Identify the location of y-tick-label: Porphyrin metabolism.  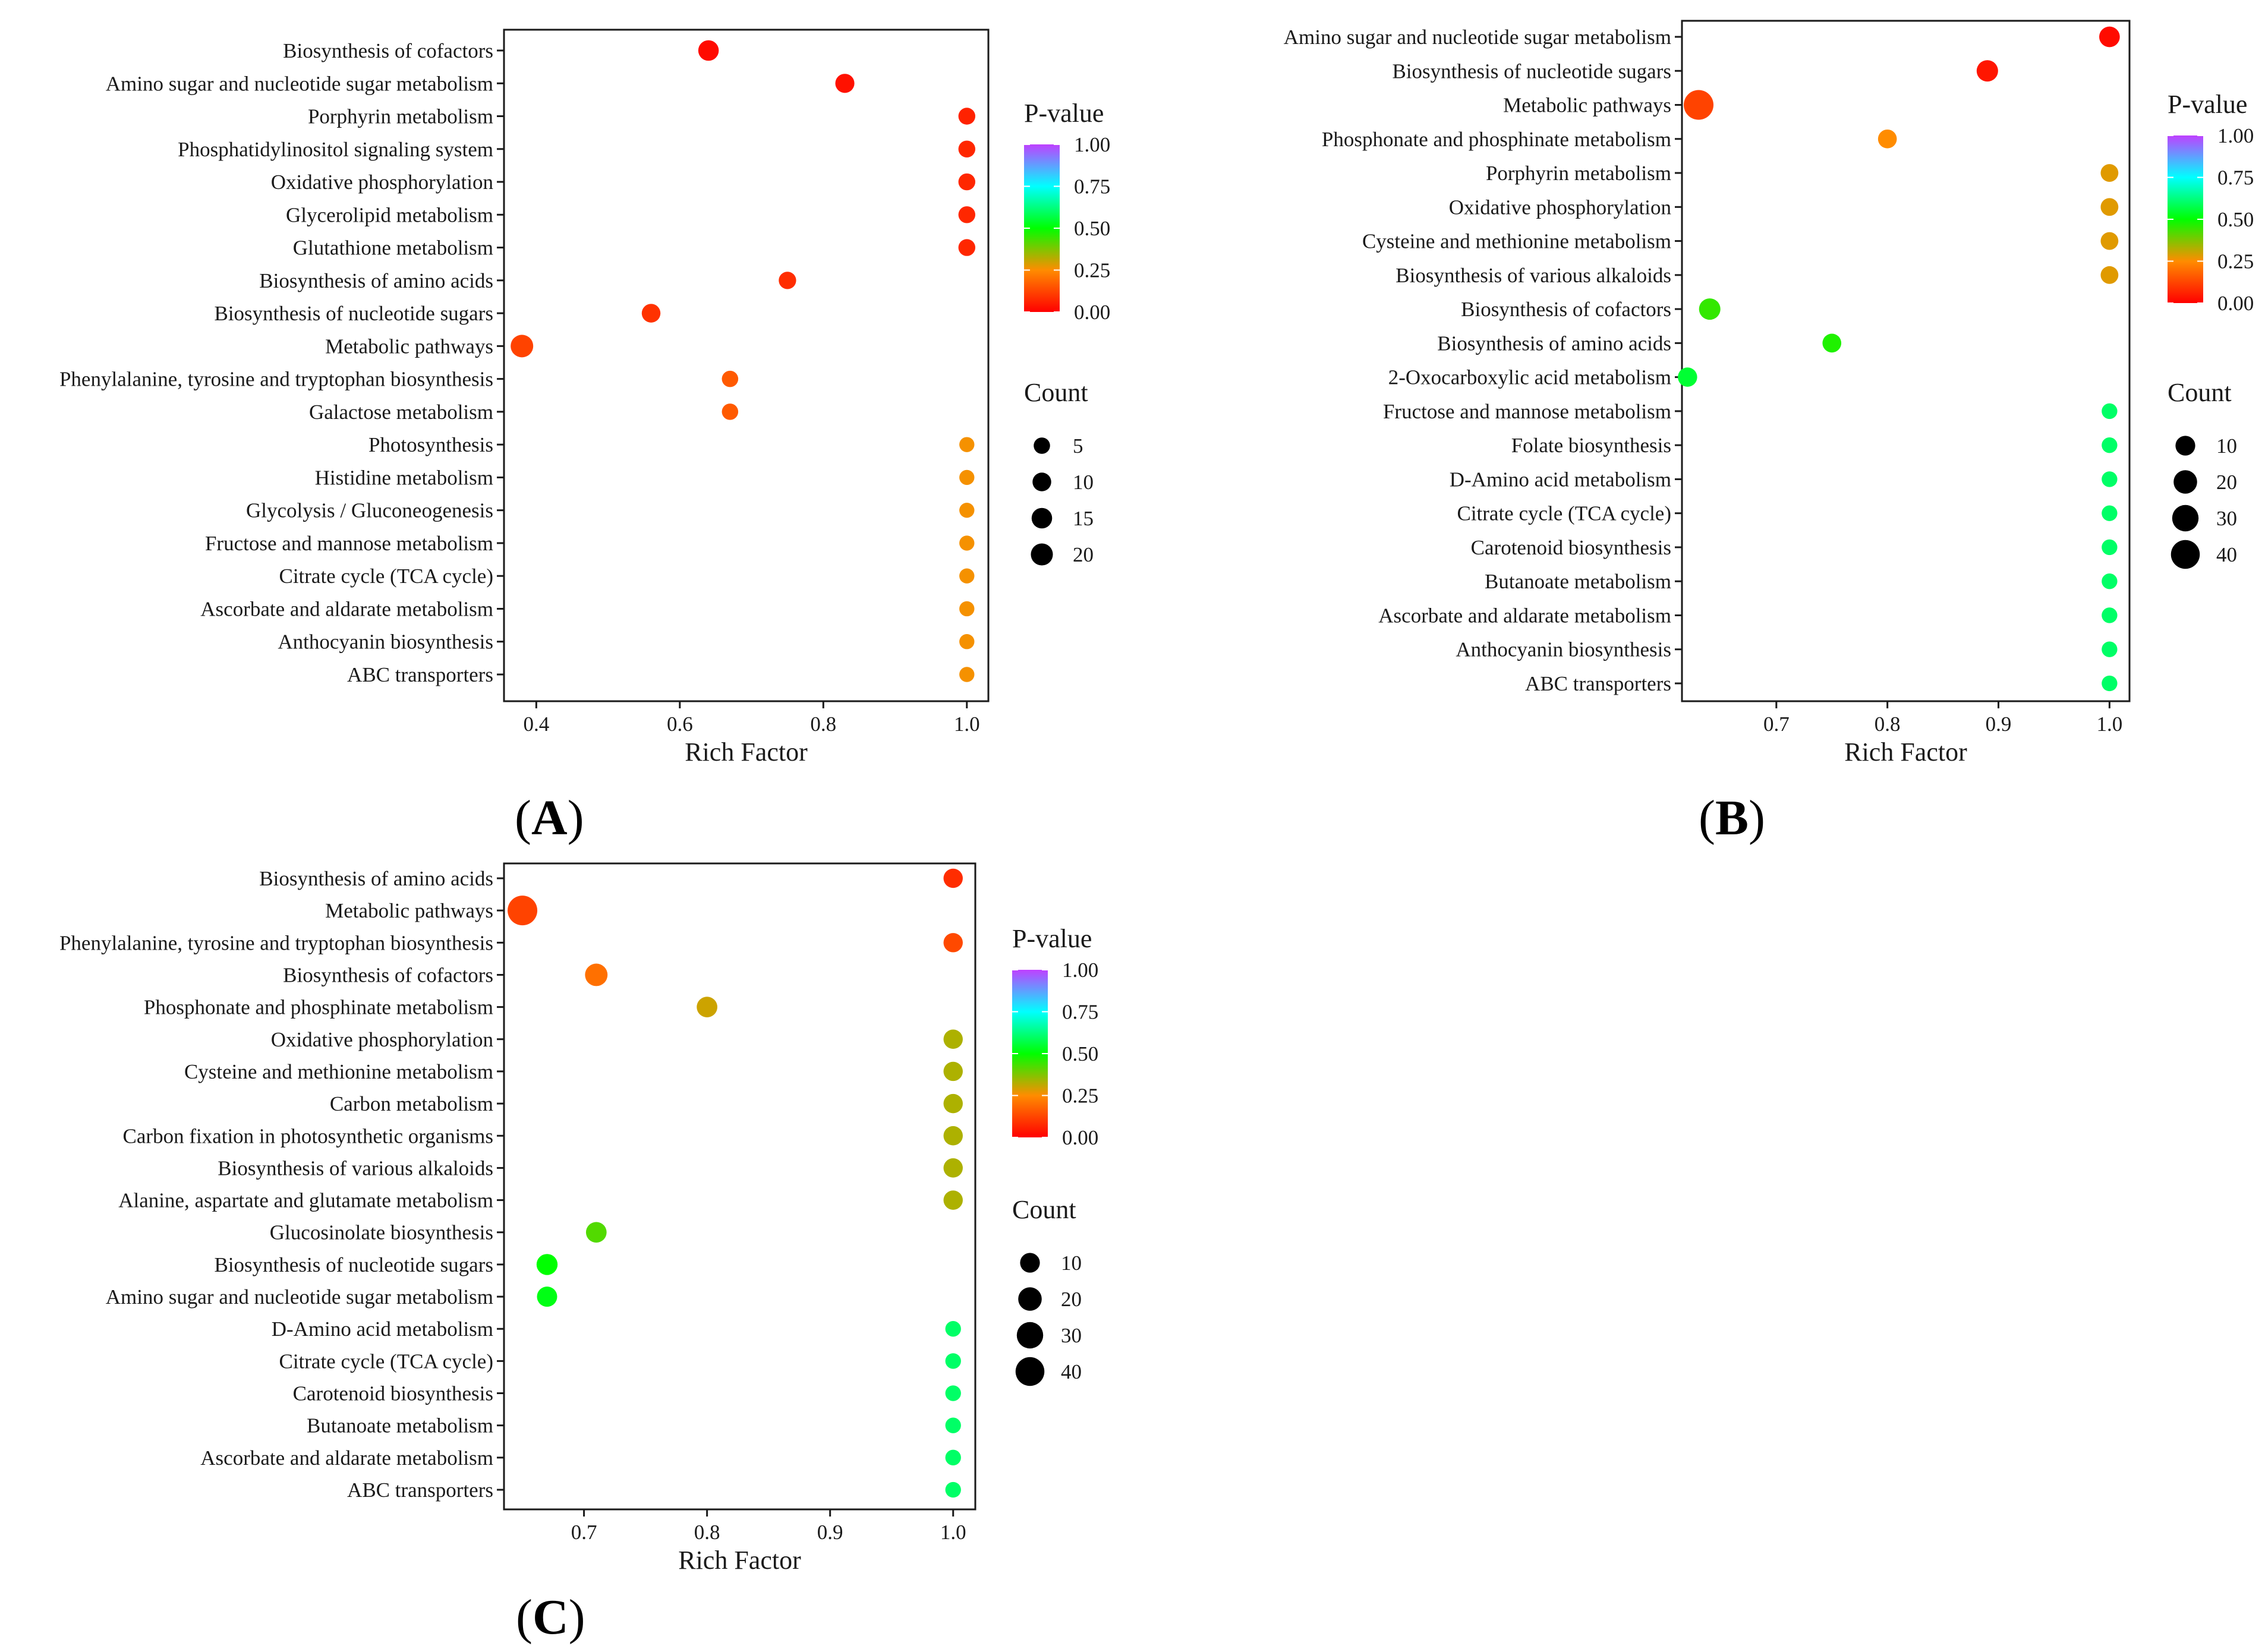
(400, 117).